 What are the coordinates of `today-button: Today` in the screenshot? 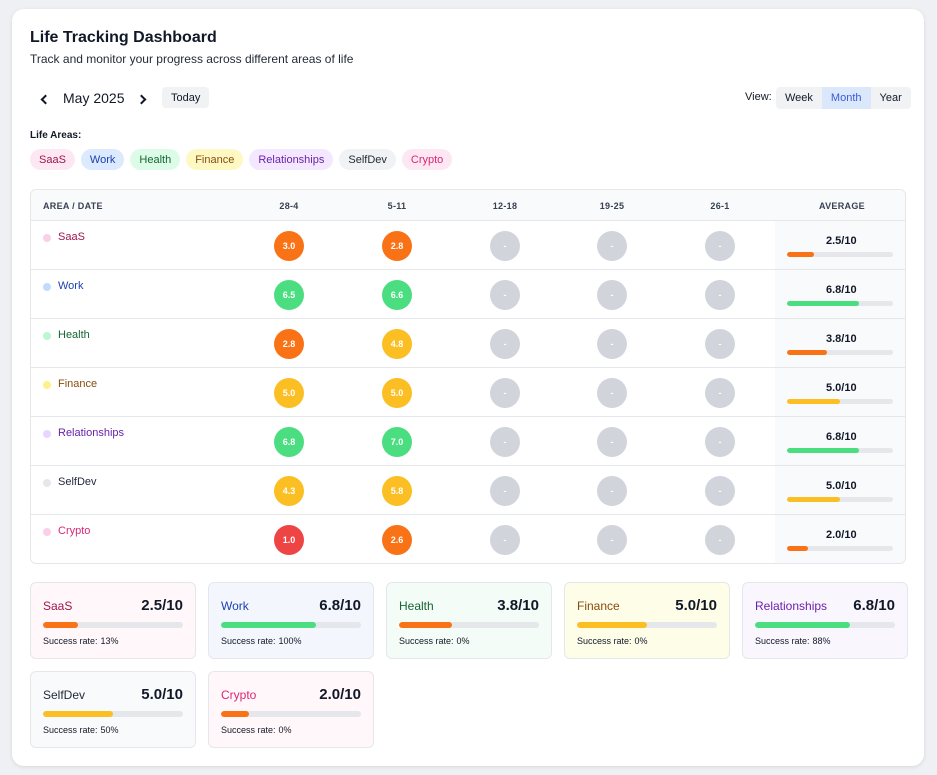 It's located at (186, 97).